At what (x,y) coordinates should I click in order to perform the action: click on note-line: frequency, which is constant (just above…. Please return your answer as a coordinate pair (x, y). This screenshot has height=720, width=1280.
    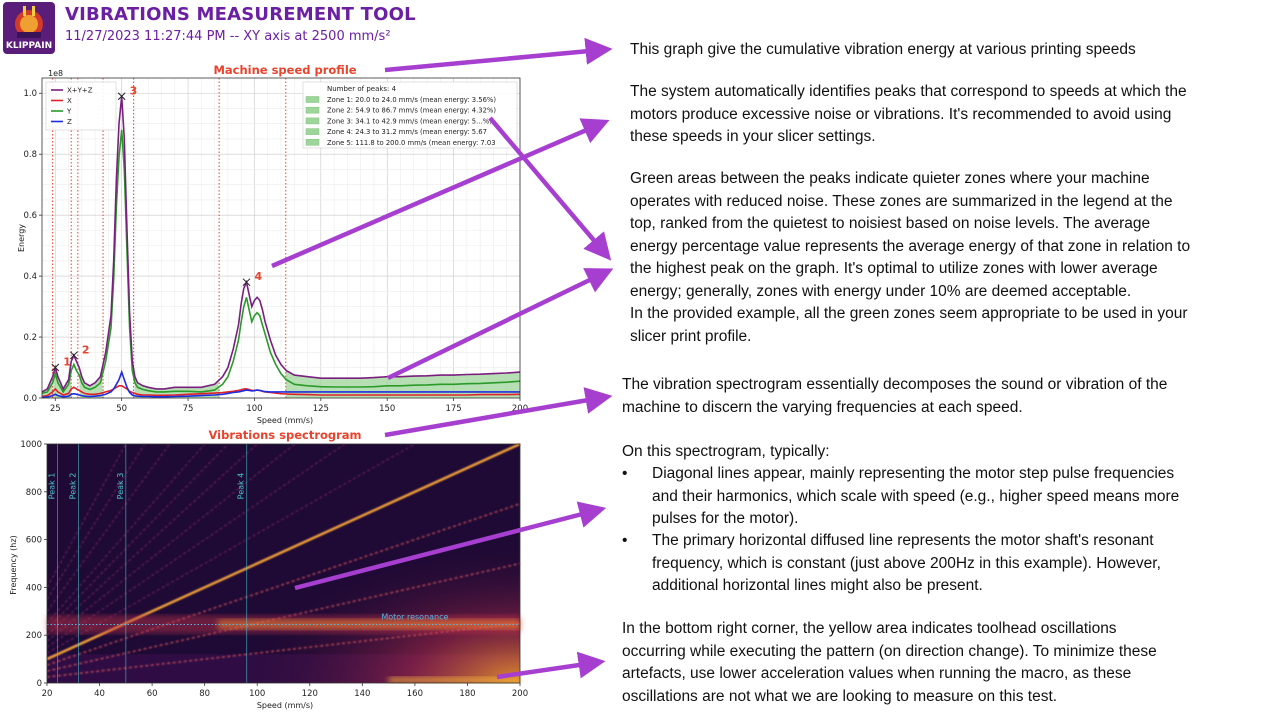
    Looking at the image, I should click on (906, 563).